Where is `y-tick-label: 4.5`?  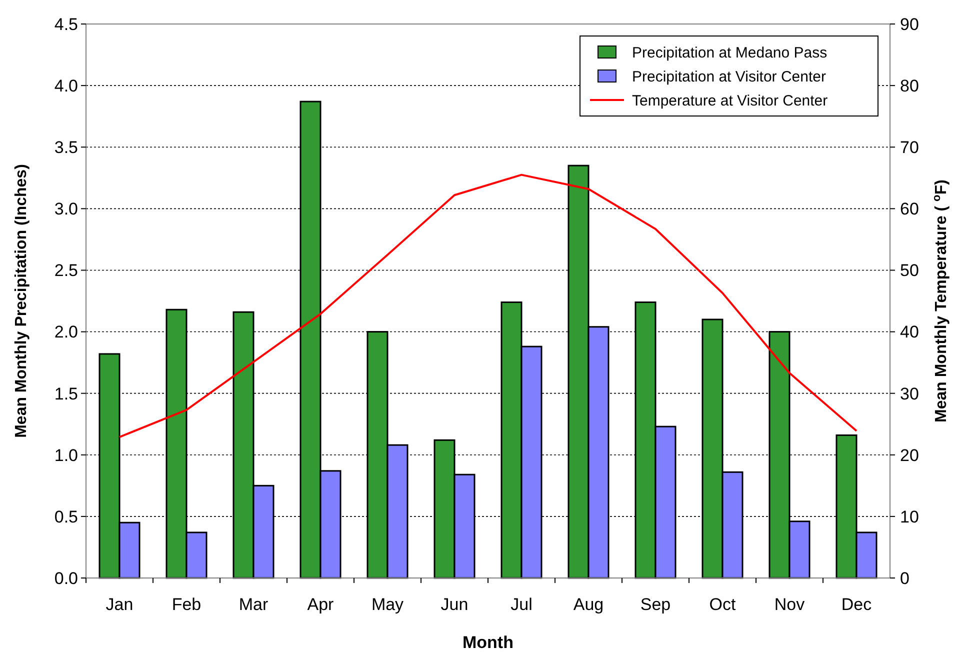 y-tick-label: 4.5 is located at coordinates (66, 24).